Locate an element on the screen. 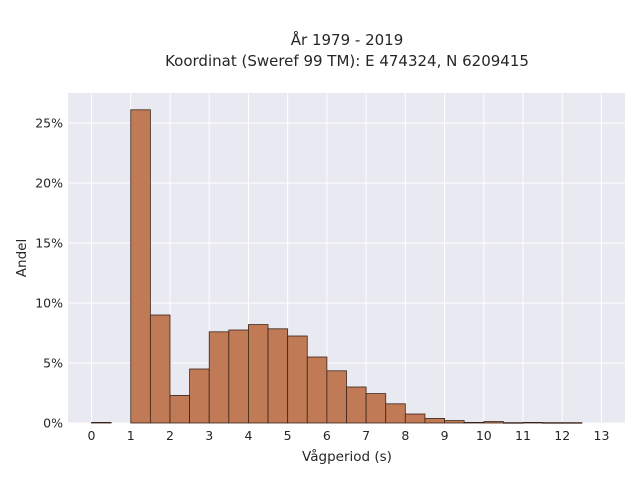 Image resolution: width=640 pixels, height=480 pixels. x-tick-label: 10 is located at coordinates (484, 435).